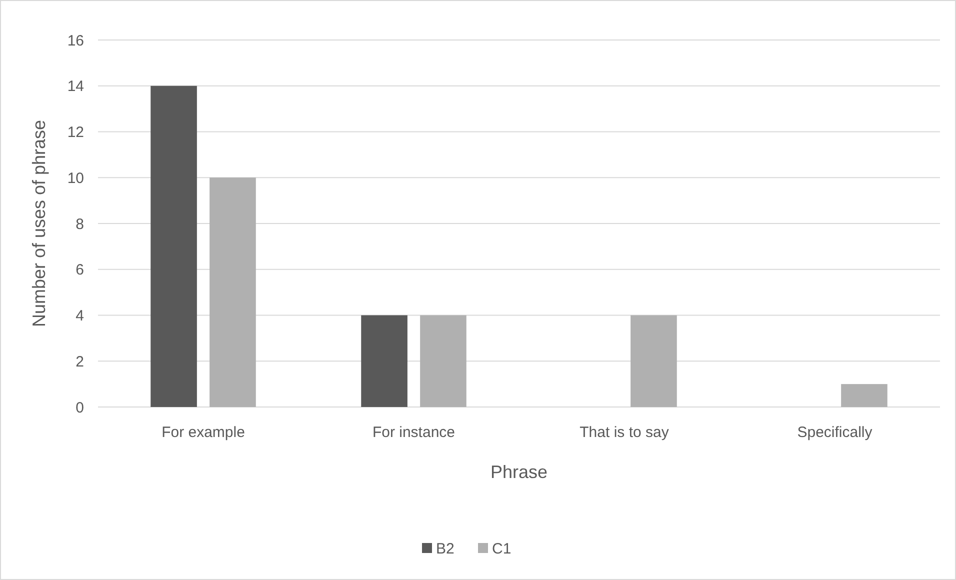 The image size is (956, 580). Describe the element at coordinates (80, 224) in the screenshot. I see `y-tick-label: 8` at that location.